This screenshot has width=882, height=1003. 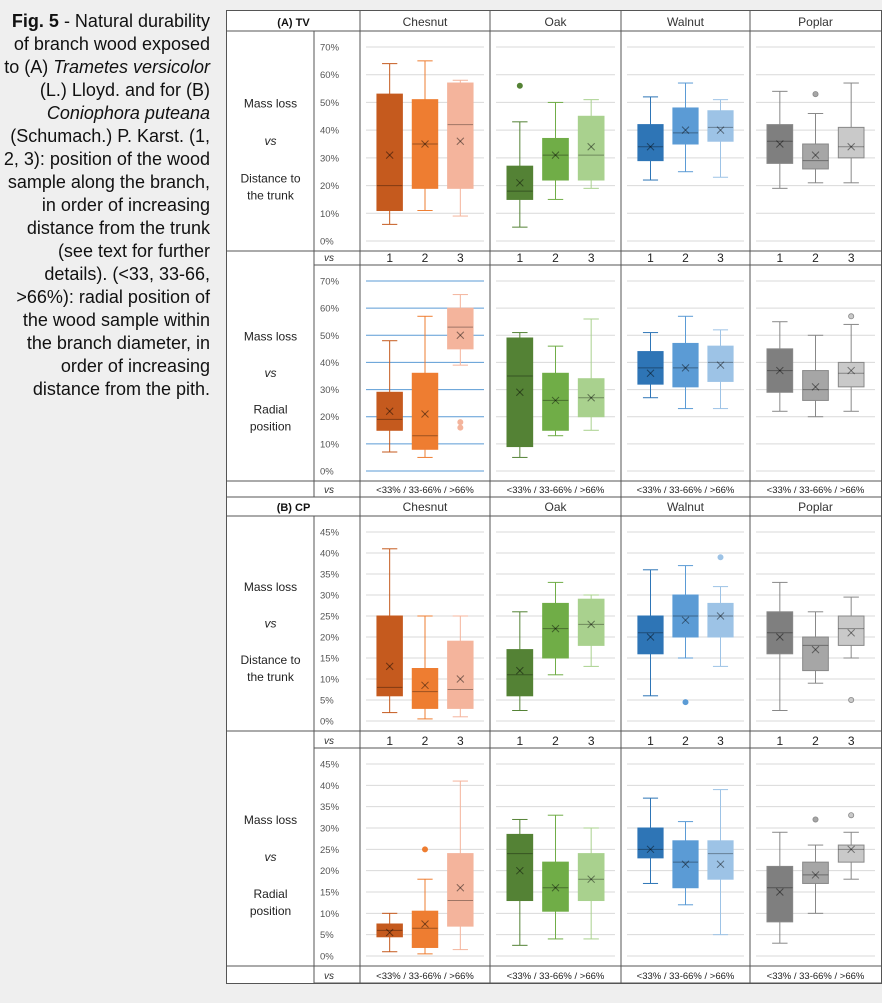 What do you see at coordinates (330, 309) in the screenshot?
I see `y-tick-label: 60%` at bounding box center [330, 309].